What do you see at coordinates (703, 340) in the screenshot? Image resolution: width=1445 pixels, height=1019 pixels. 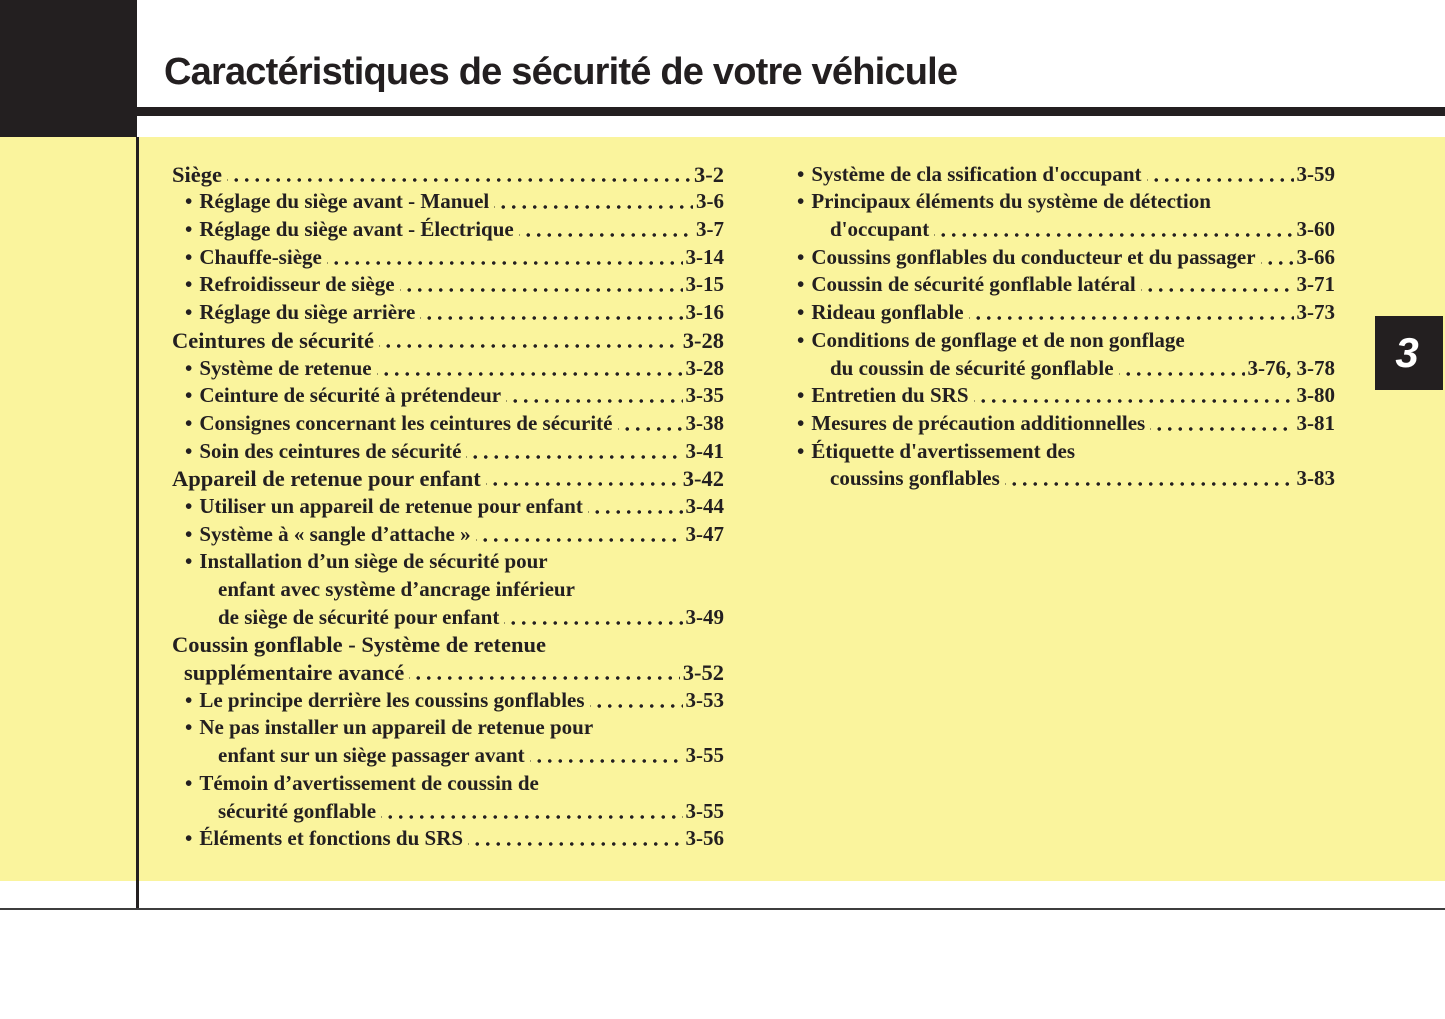 I see `page-number: 3-28` at bounding box center [703, 340].